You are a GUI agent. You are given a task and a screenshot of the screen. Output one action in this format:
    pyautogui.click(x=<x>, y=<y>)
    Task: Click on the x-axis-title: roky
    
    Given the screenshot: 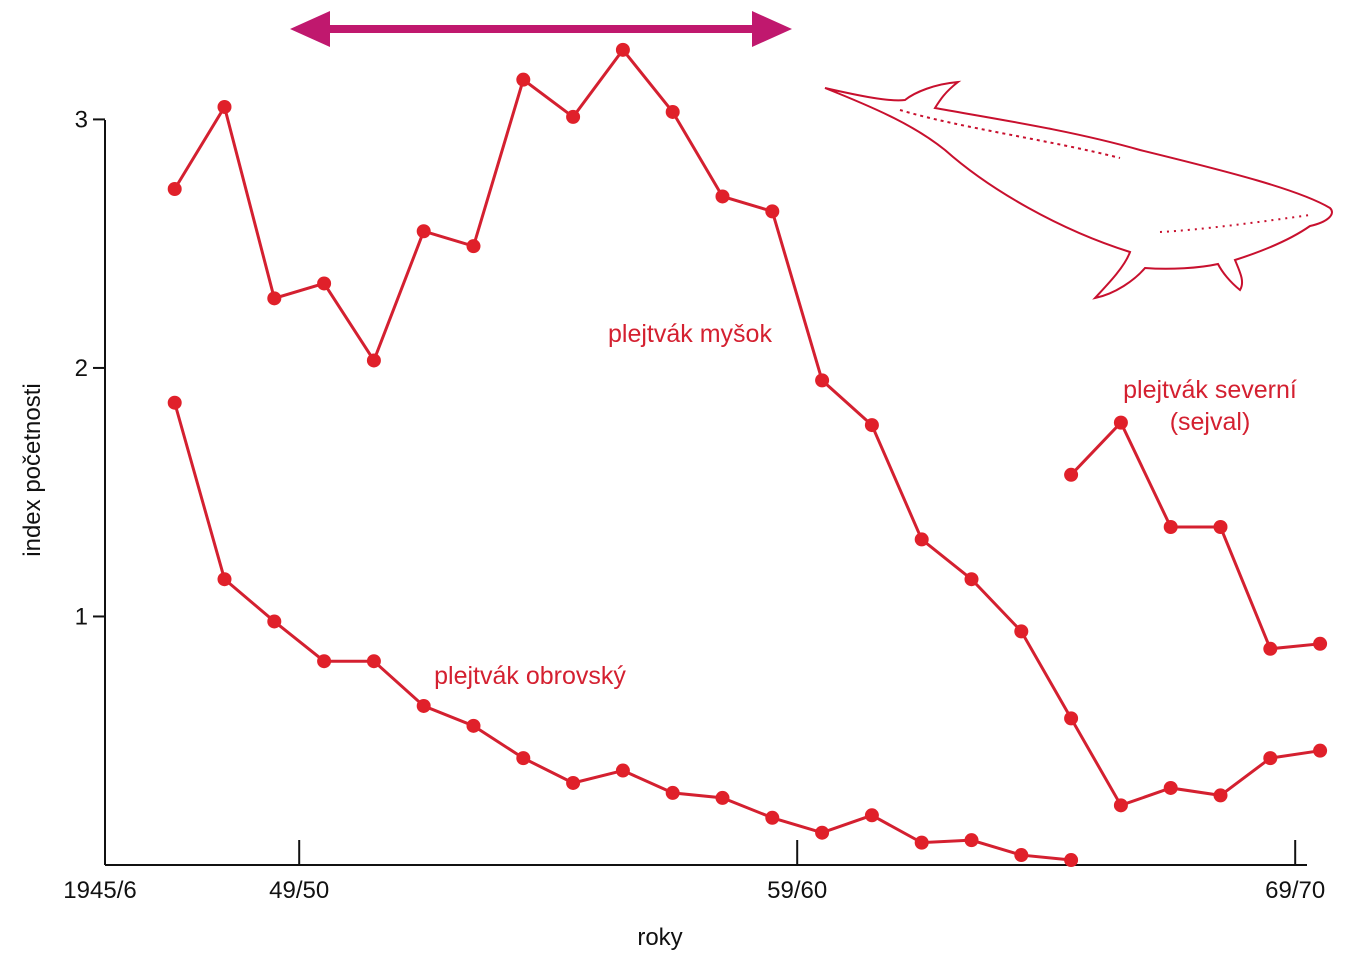 What is the action you would take?
    pyautogui.click(x=659, y=937)
    